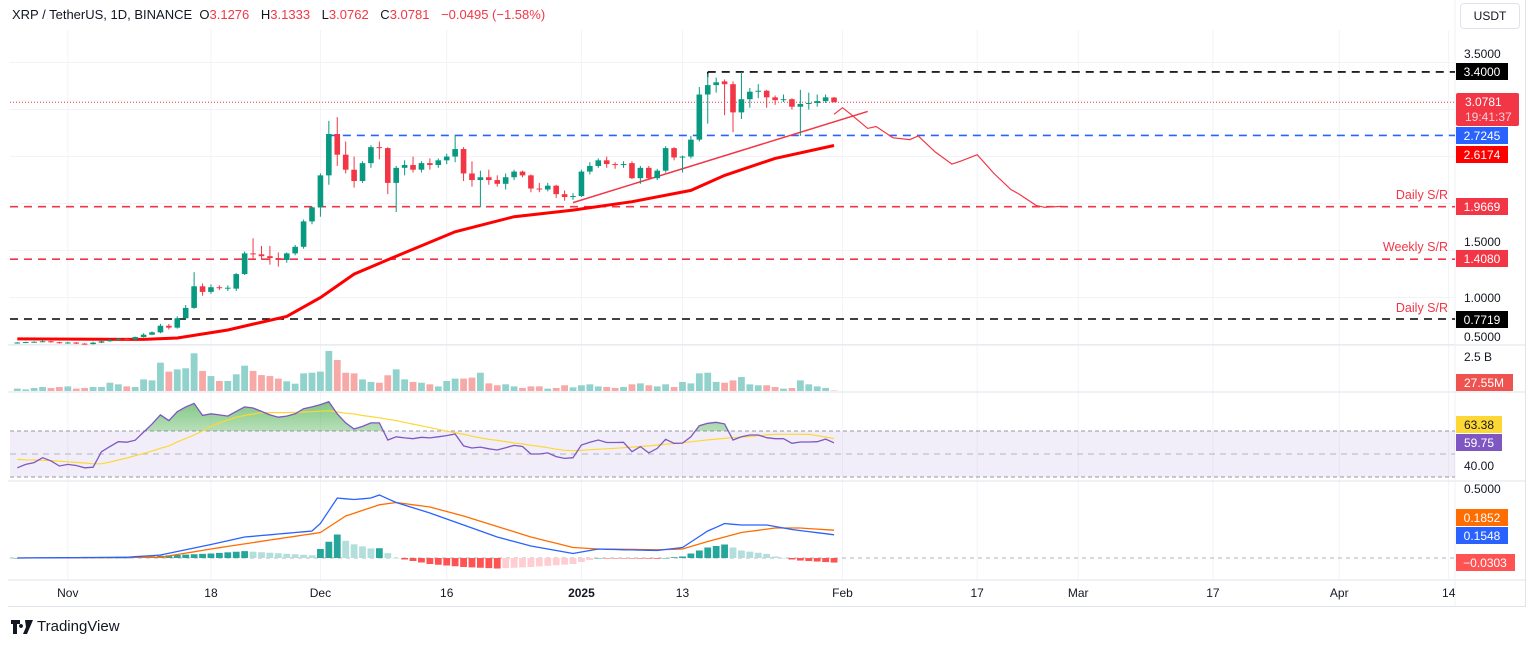 This screenshot has height=645, width=1536. What do you see at coordinates (1478, 357) in the screenshot?
I see `volume-tick: 2.5 B` at bounding box center [1478, 357].